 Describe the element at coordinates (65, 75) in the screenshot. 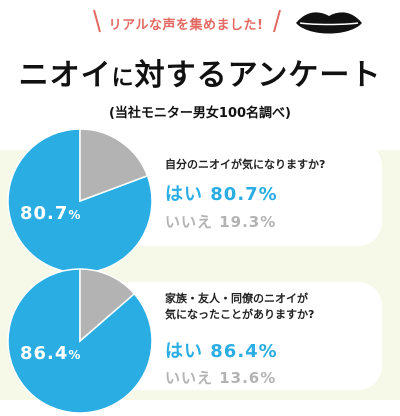

I see `title-main: ニオイ` at that location.